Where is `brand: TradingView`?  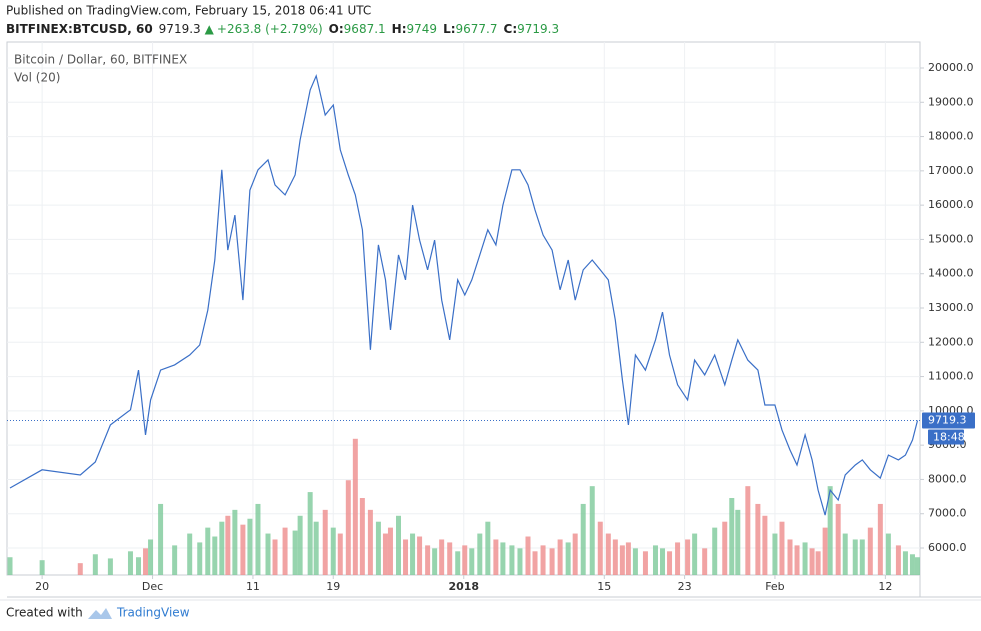
brand: TradingView is located at coordinates (153, 613).